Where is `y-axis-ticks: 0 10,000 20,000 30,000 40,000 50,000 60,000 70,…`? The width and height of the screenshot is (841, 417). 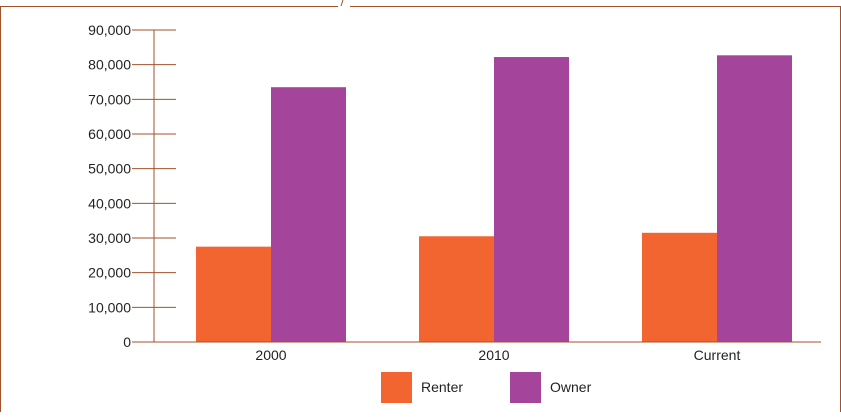 y-axis-ticks: 0 10,000 20,000 30,000 40,000 50,000 60,000 70,… is located at coordinates (132, 186).